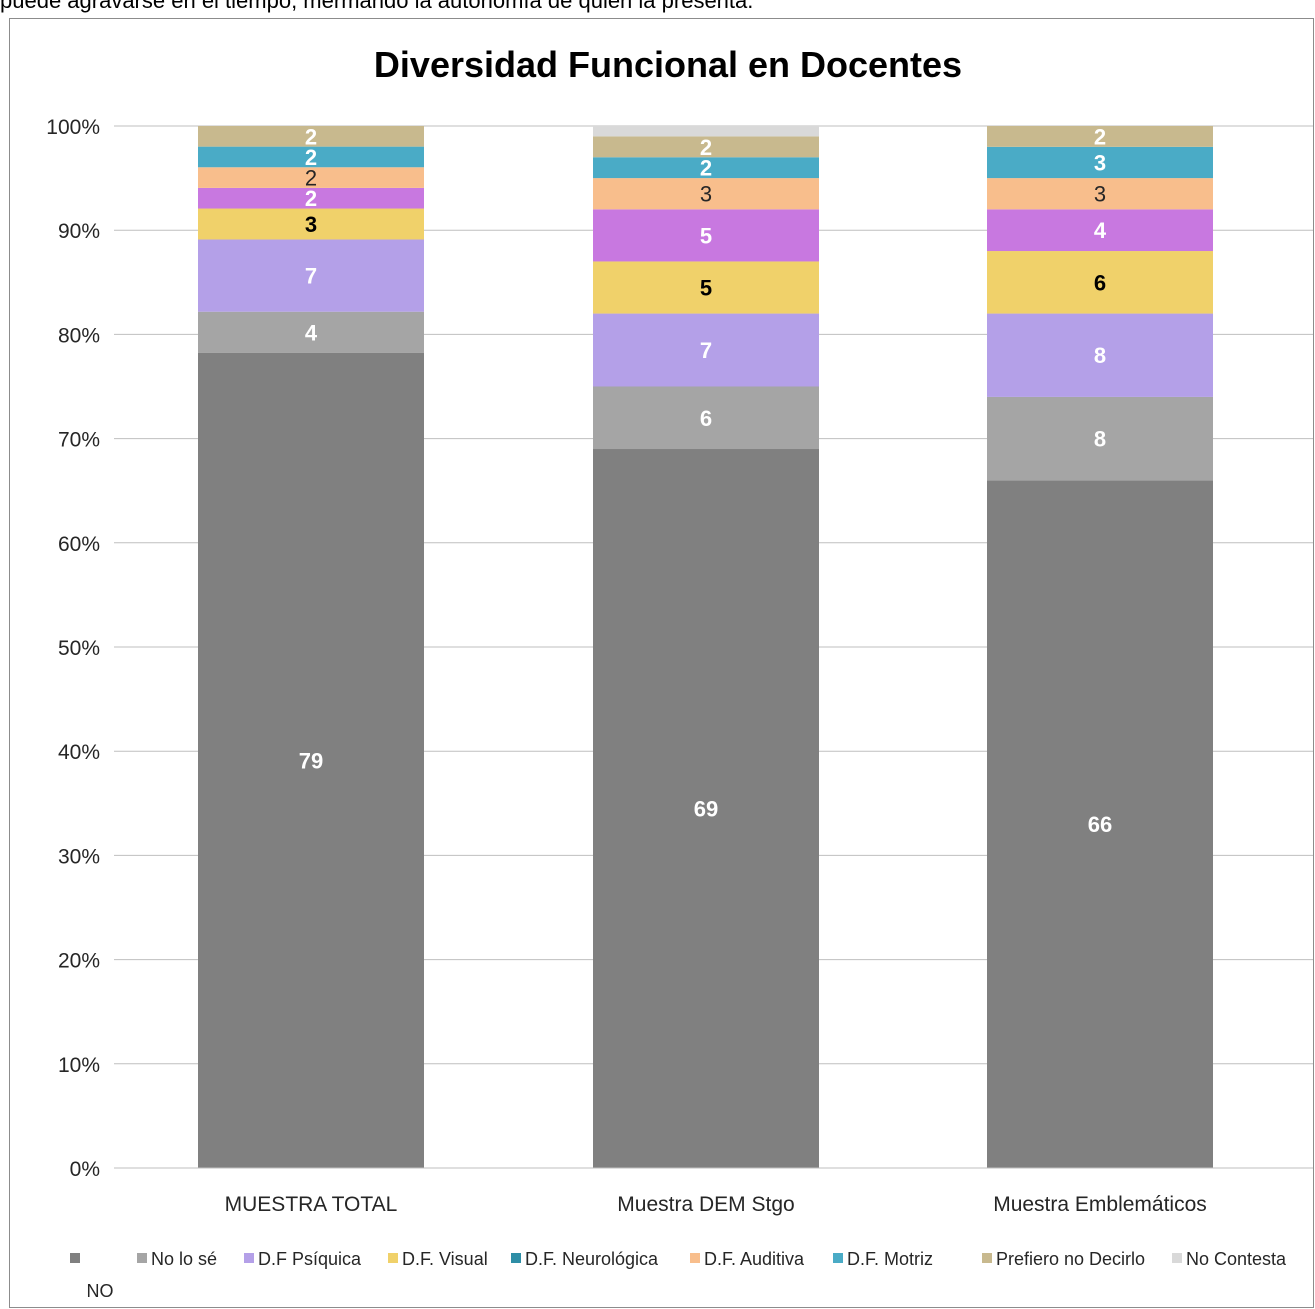 Image resolution: width=1315 pixels, height=1309 pixels. What do you see at coordinates (79, 231) in the screenshot?
I see `y-tick-label: 90%` at bounding box center [79, 231].